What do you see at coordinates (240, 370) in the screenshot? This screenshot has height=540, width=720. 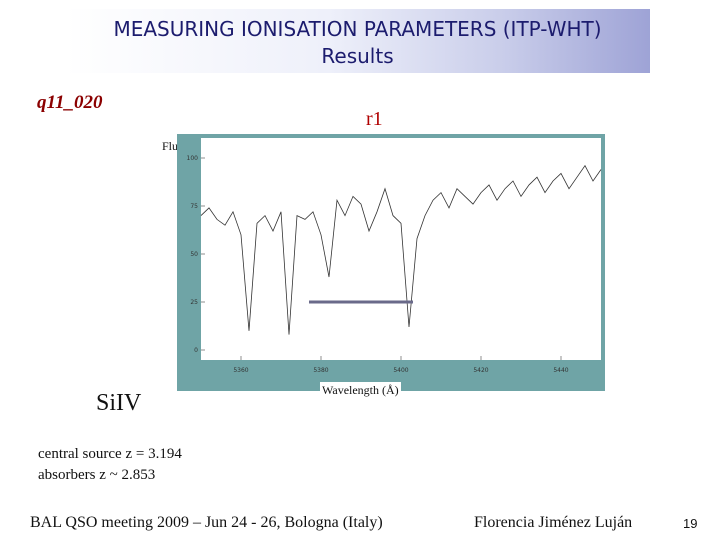 I see `x-tick-label: 5360` at bounding box center [240, 370].